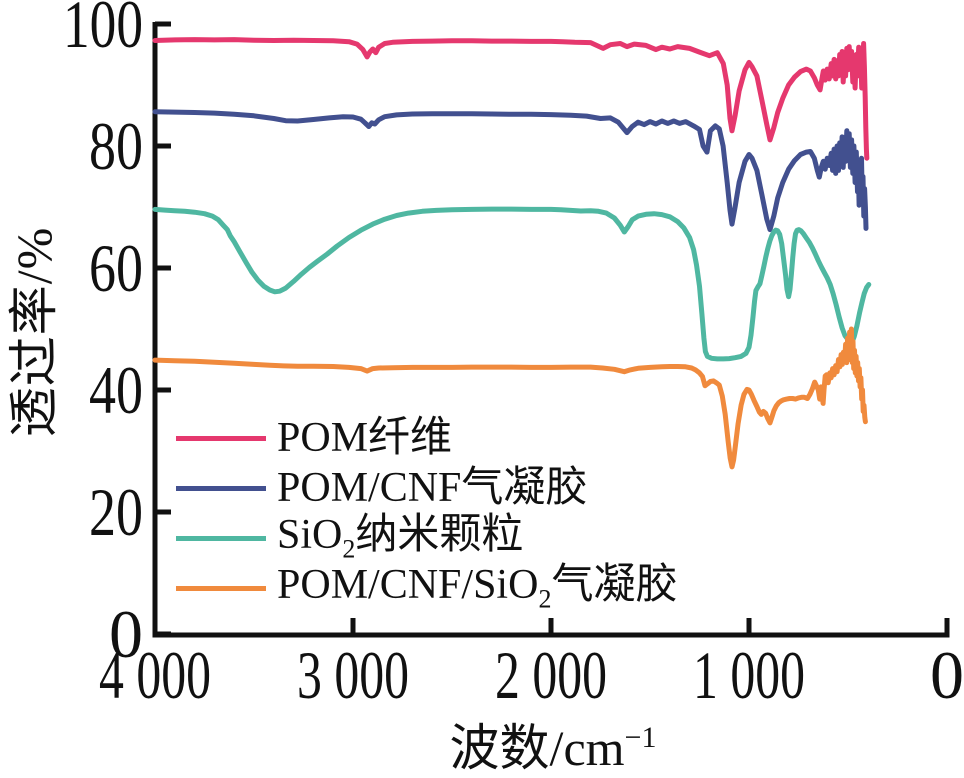  I want to click on x-tick-label: 4 000, so click(155, 675).